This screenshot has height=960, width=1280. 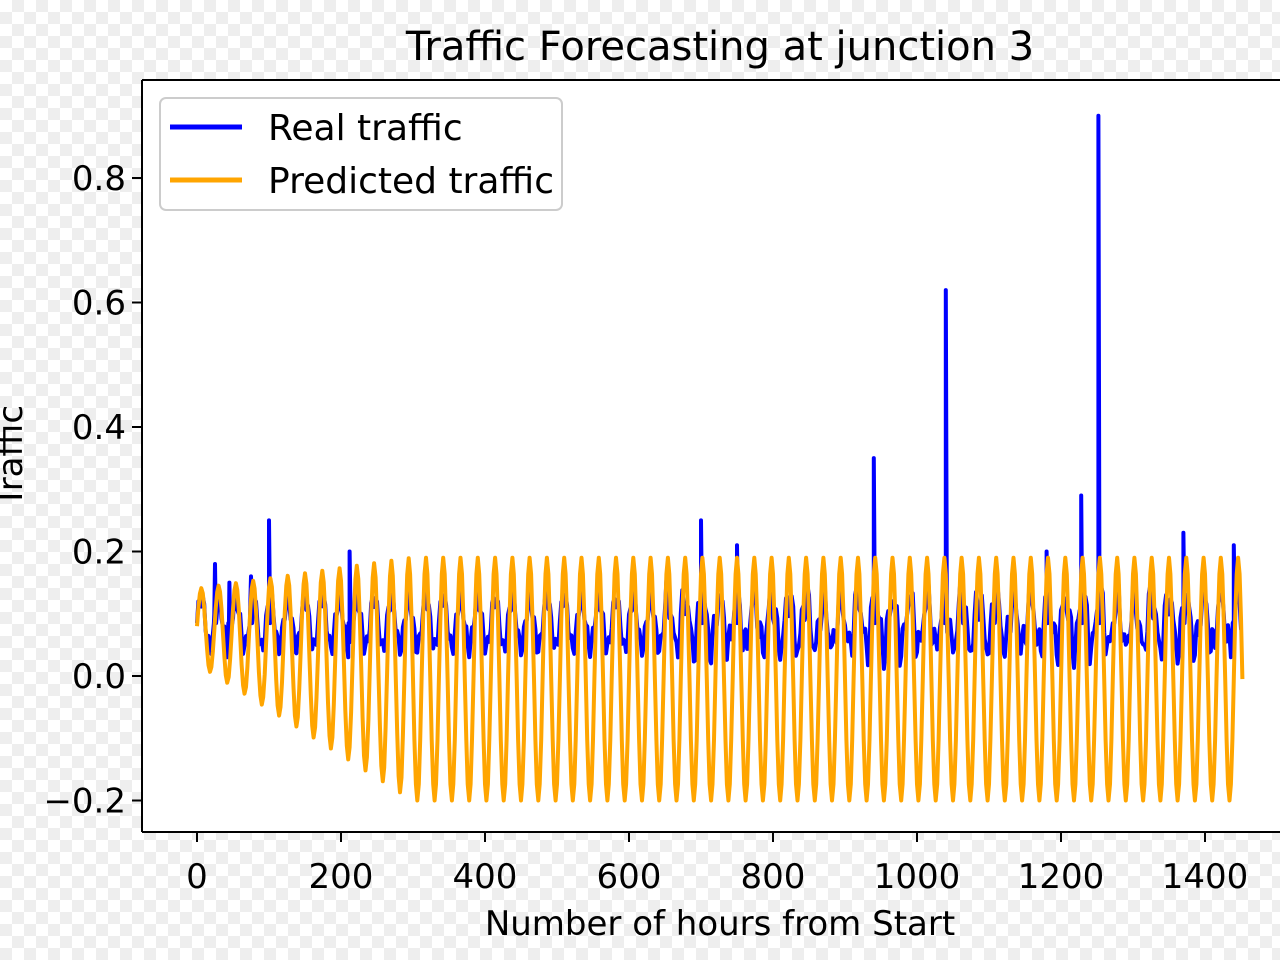 I want to click on x-axis-label: Number of hours from Start, so click(x=720, y=924).